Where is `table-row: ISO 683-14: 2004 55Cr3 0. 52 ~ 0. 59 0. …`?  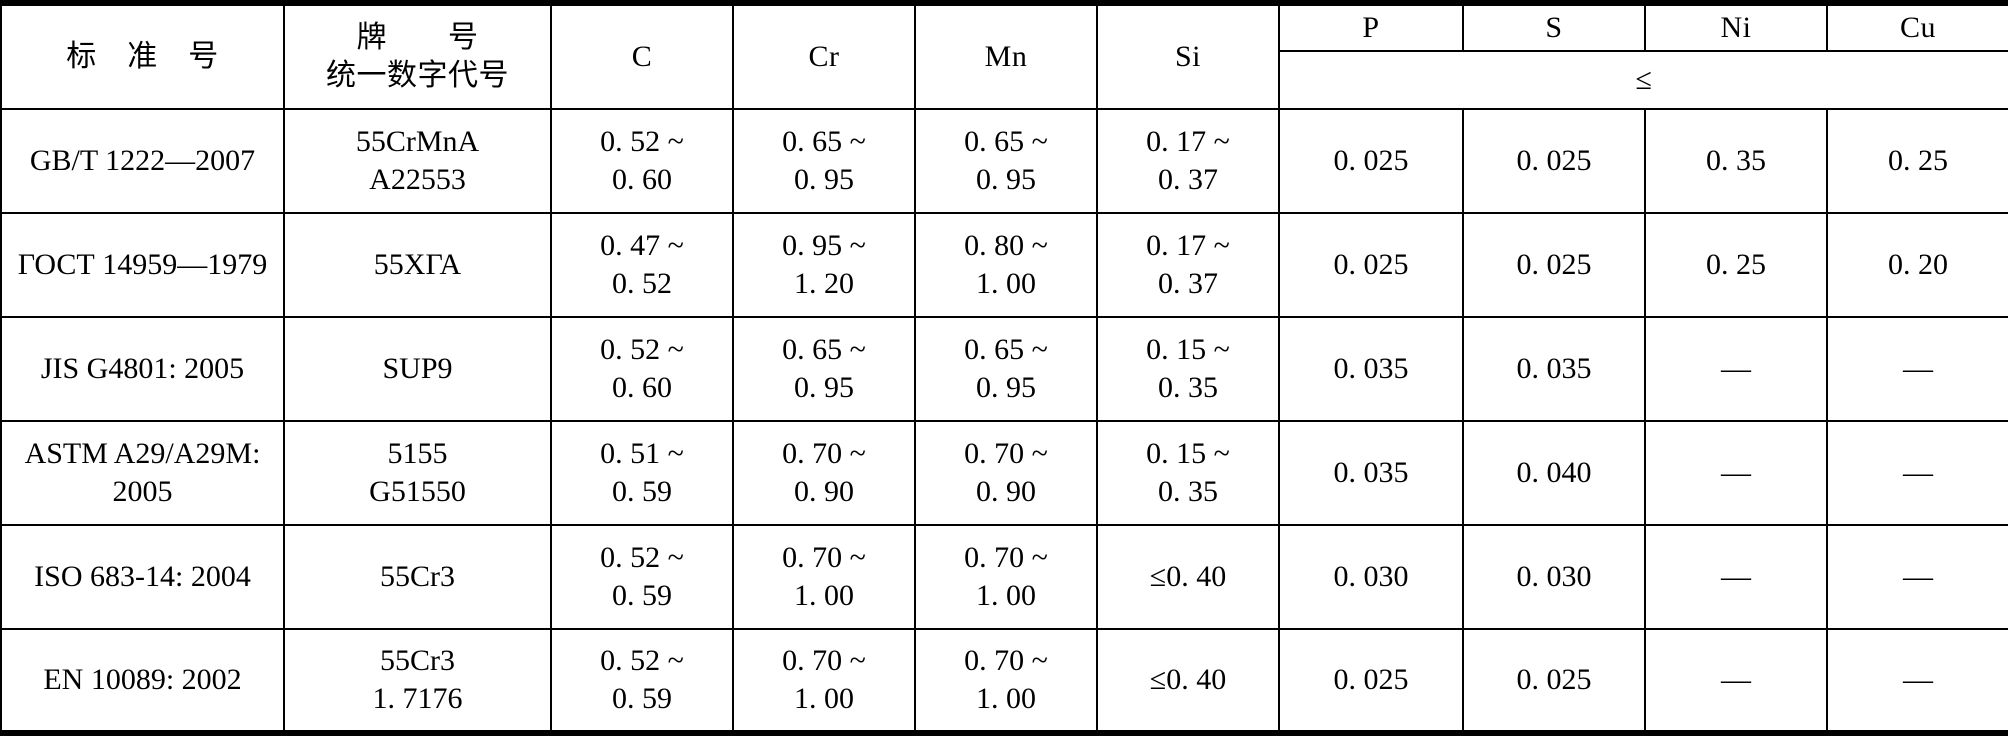 table-row: ISO 683-14: 2004 55Cr3 0. 52 ~ 0. 59 0. … is located at coordinates (1004, 577).